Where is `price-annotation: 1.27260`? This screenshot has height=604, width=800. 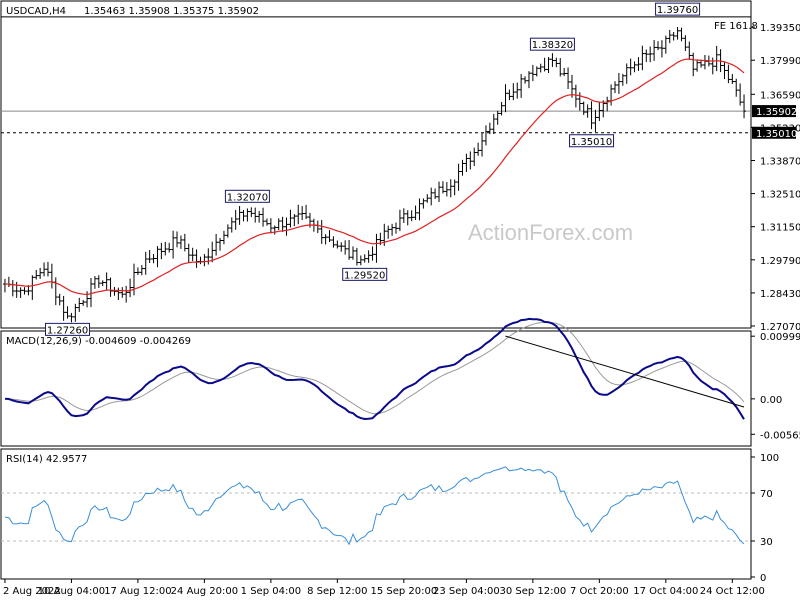 price-annotation: 1.27260 is located at coordinates (68, 329).